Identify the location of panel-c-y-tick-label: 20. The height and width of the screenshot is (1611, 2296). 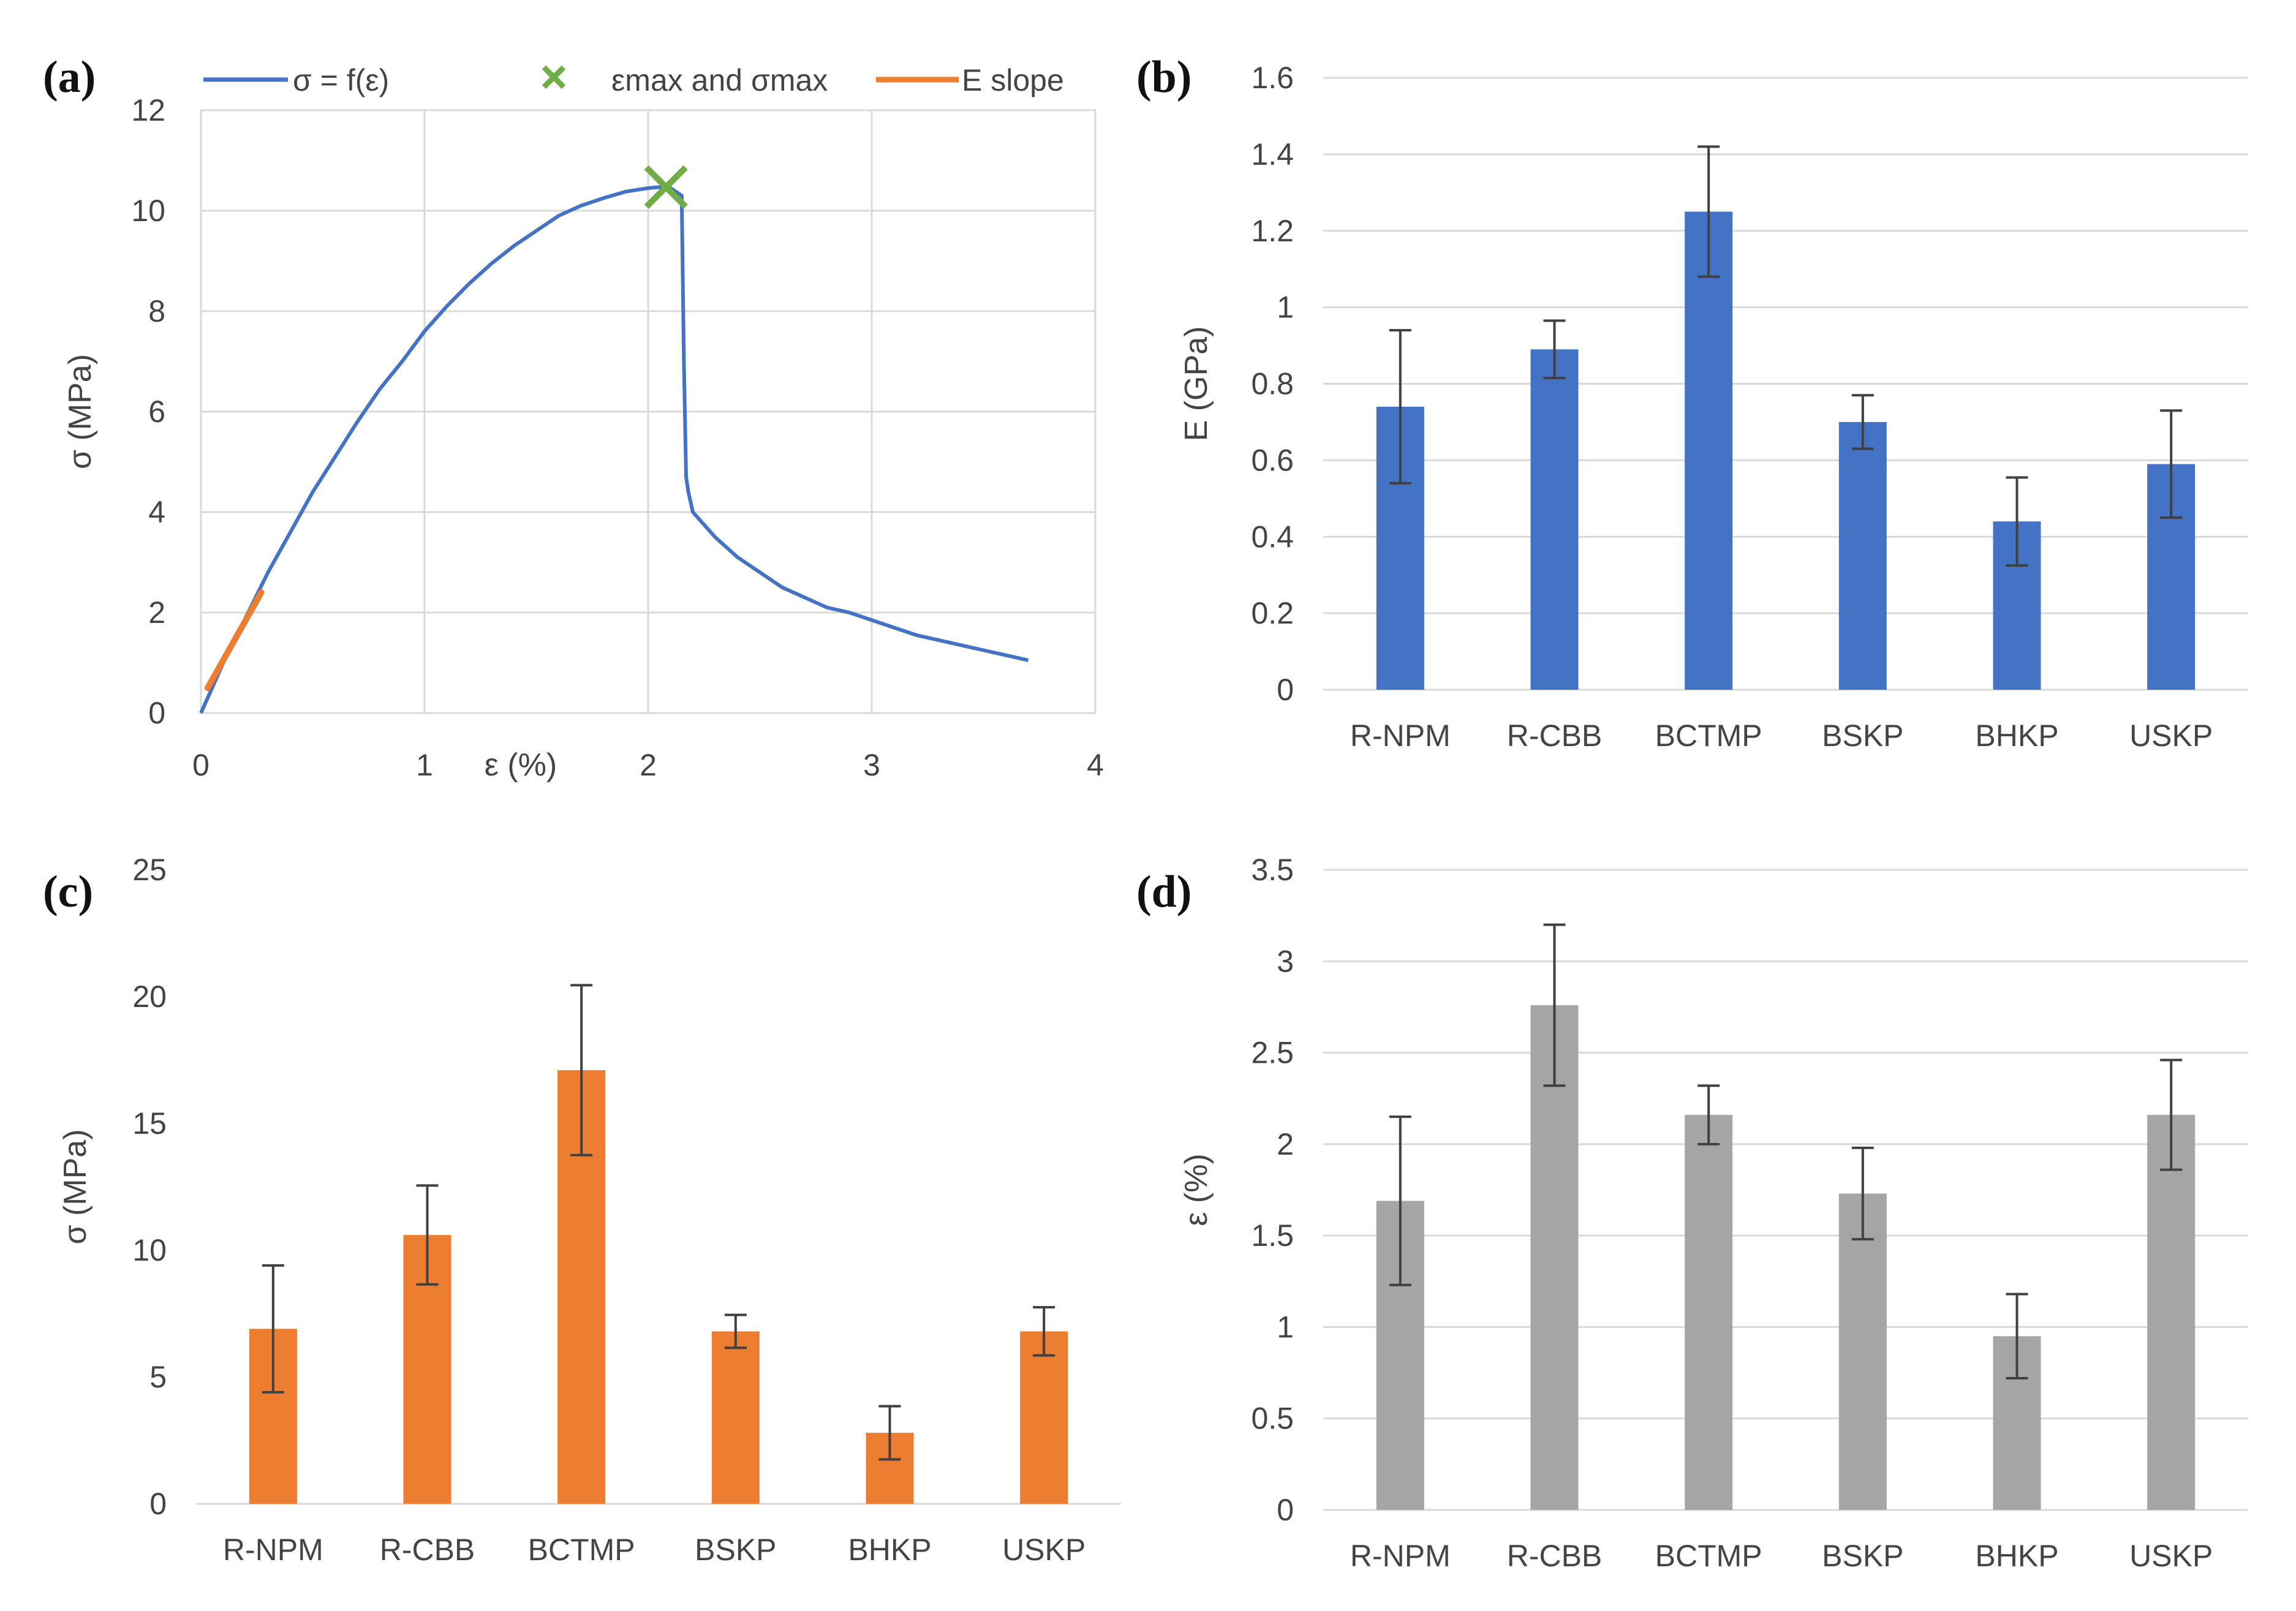
(149, 996).